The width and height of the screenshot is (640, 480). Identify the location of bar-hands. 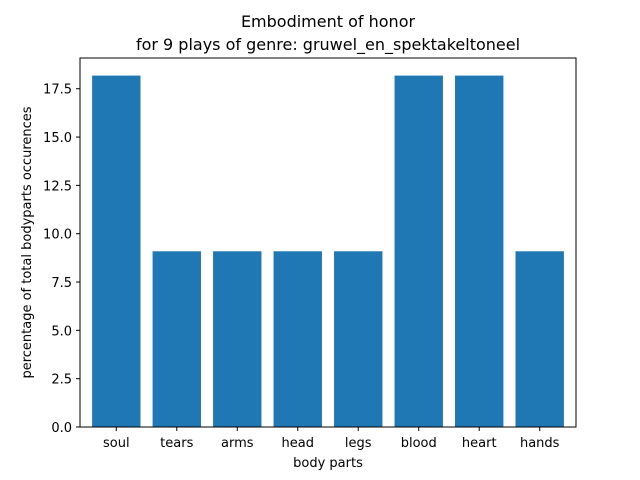
(539, 339).